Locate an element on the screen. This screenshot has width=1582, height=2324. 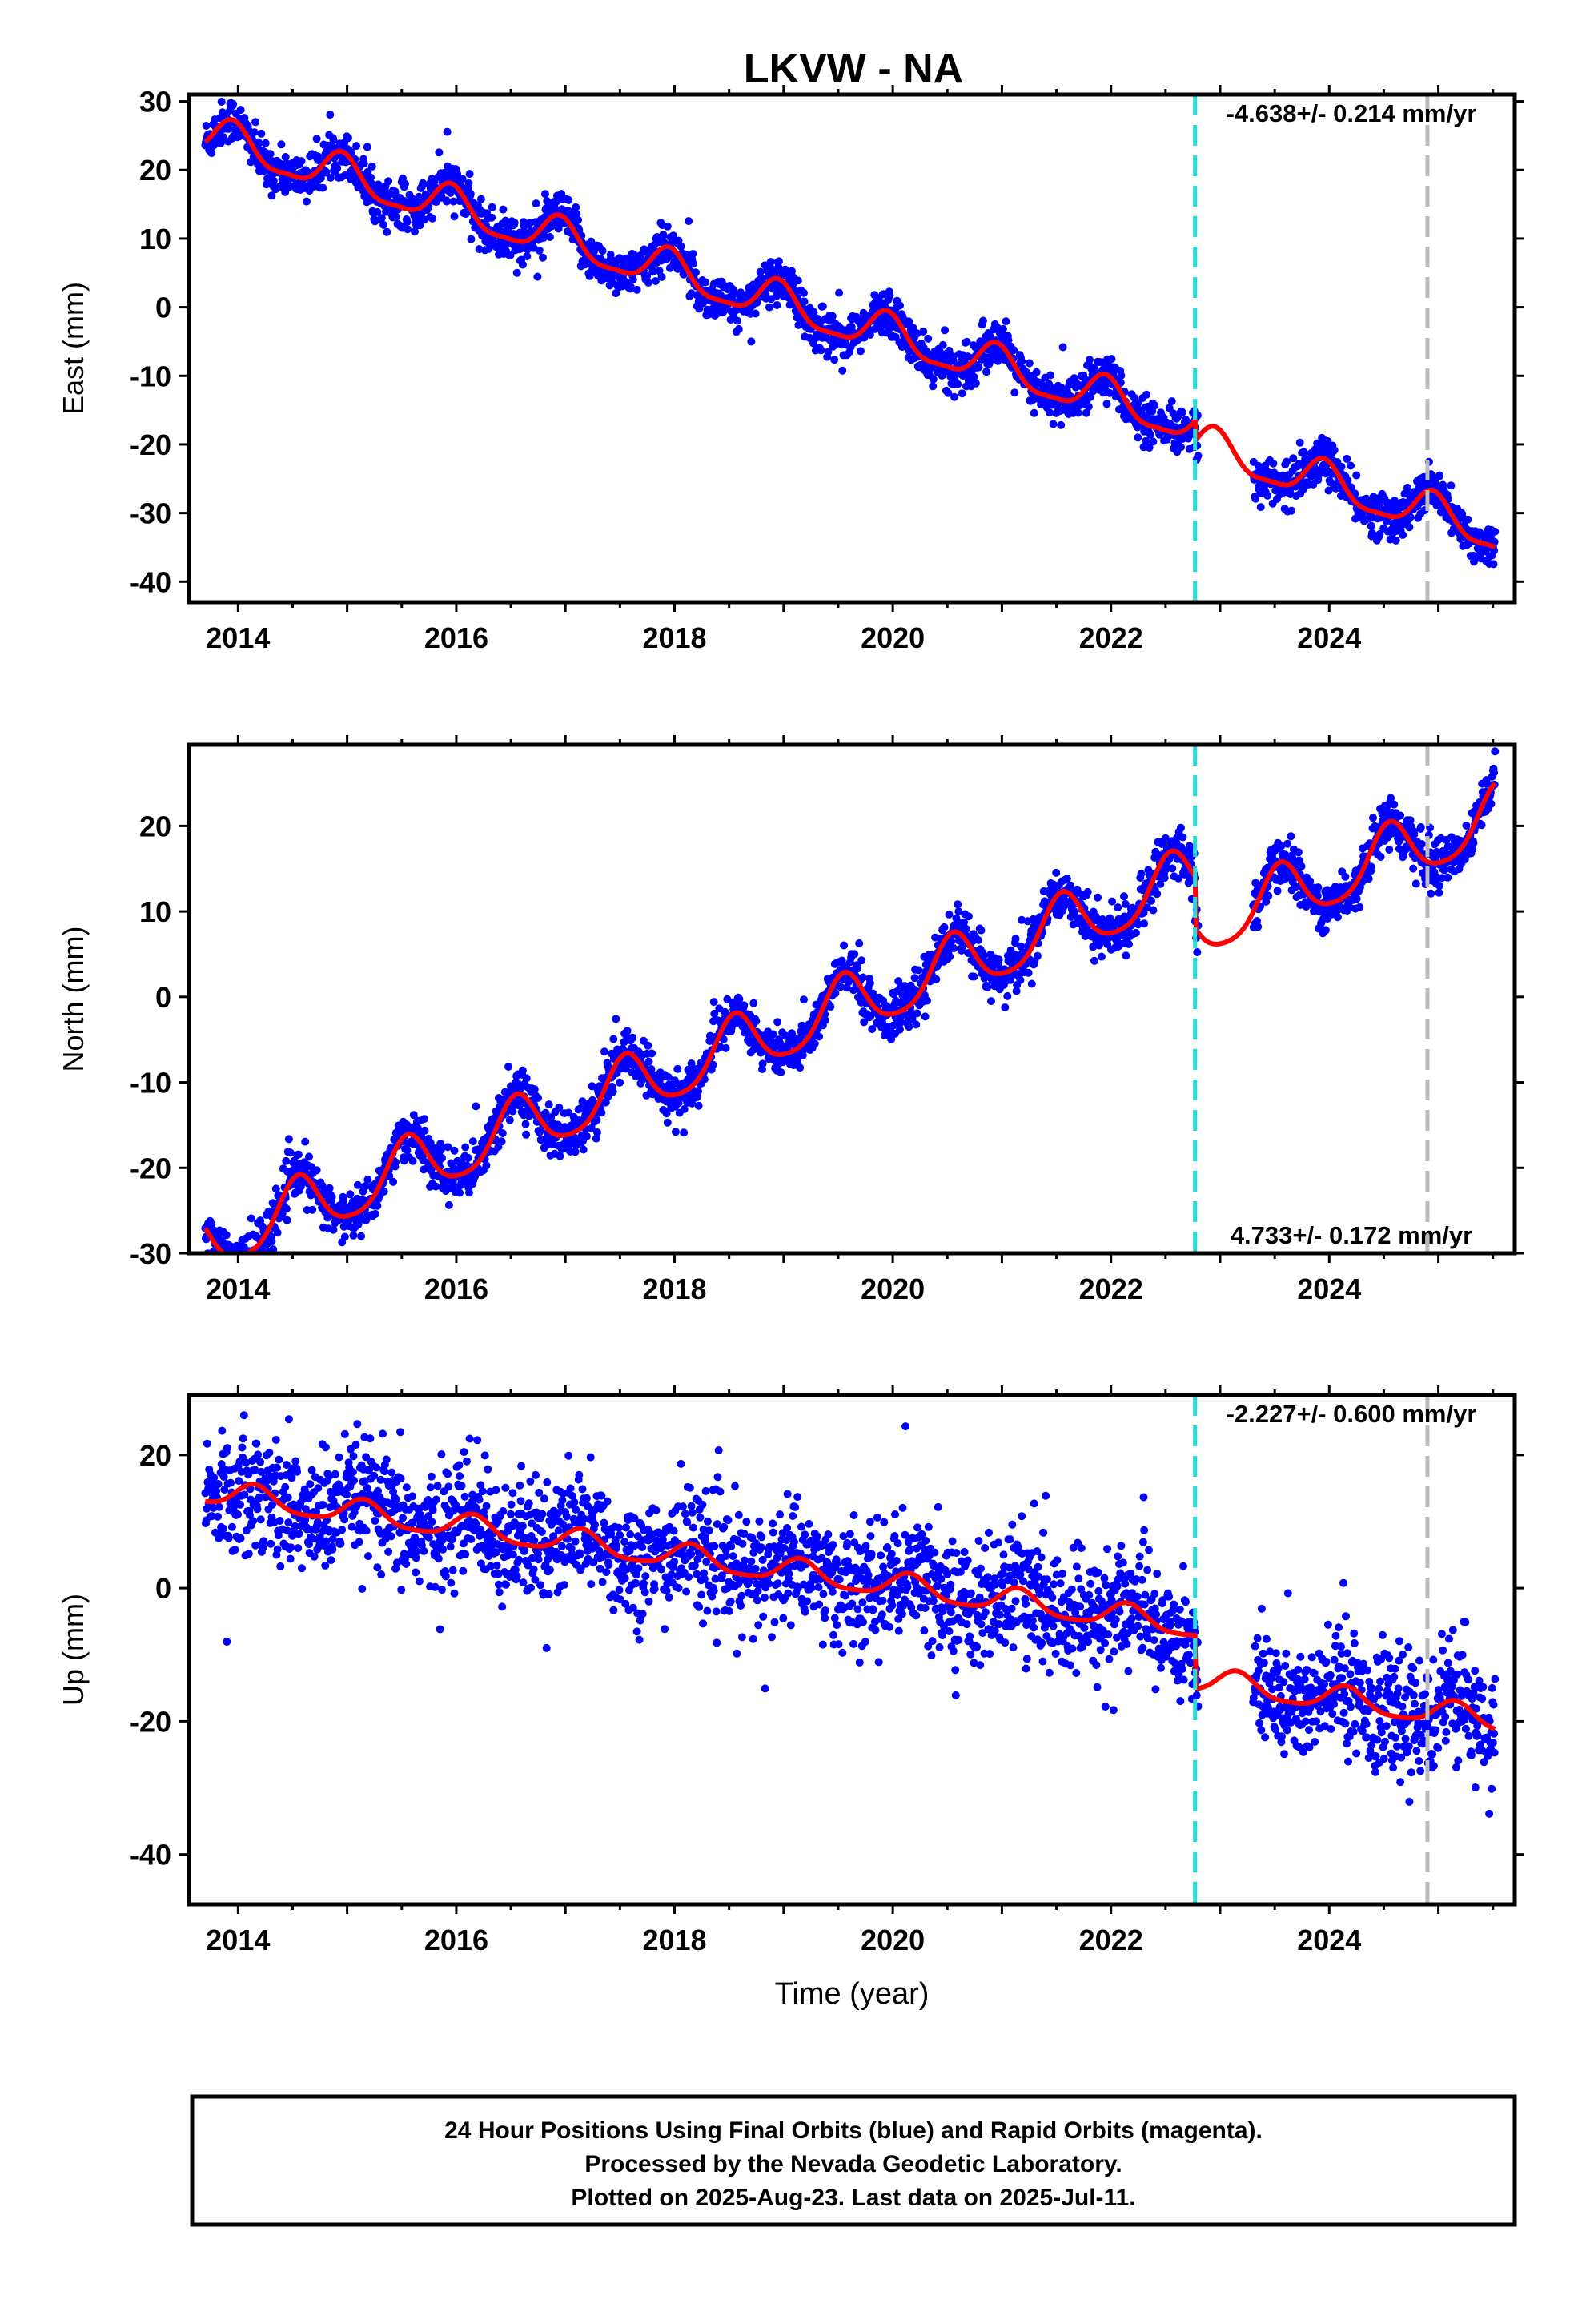
y-tick-label: -40 is located at coordinates (151, 581).